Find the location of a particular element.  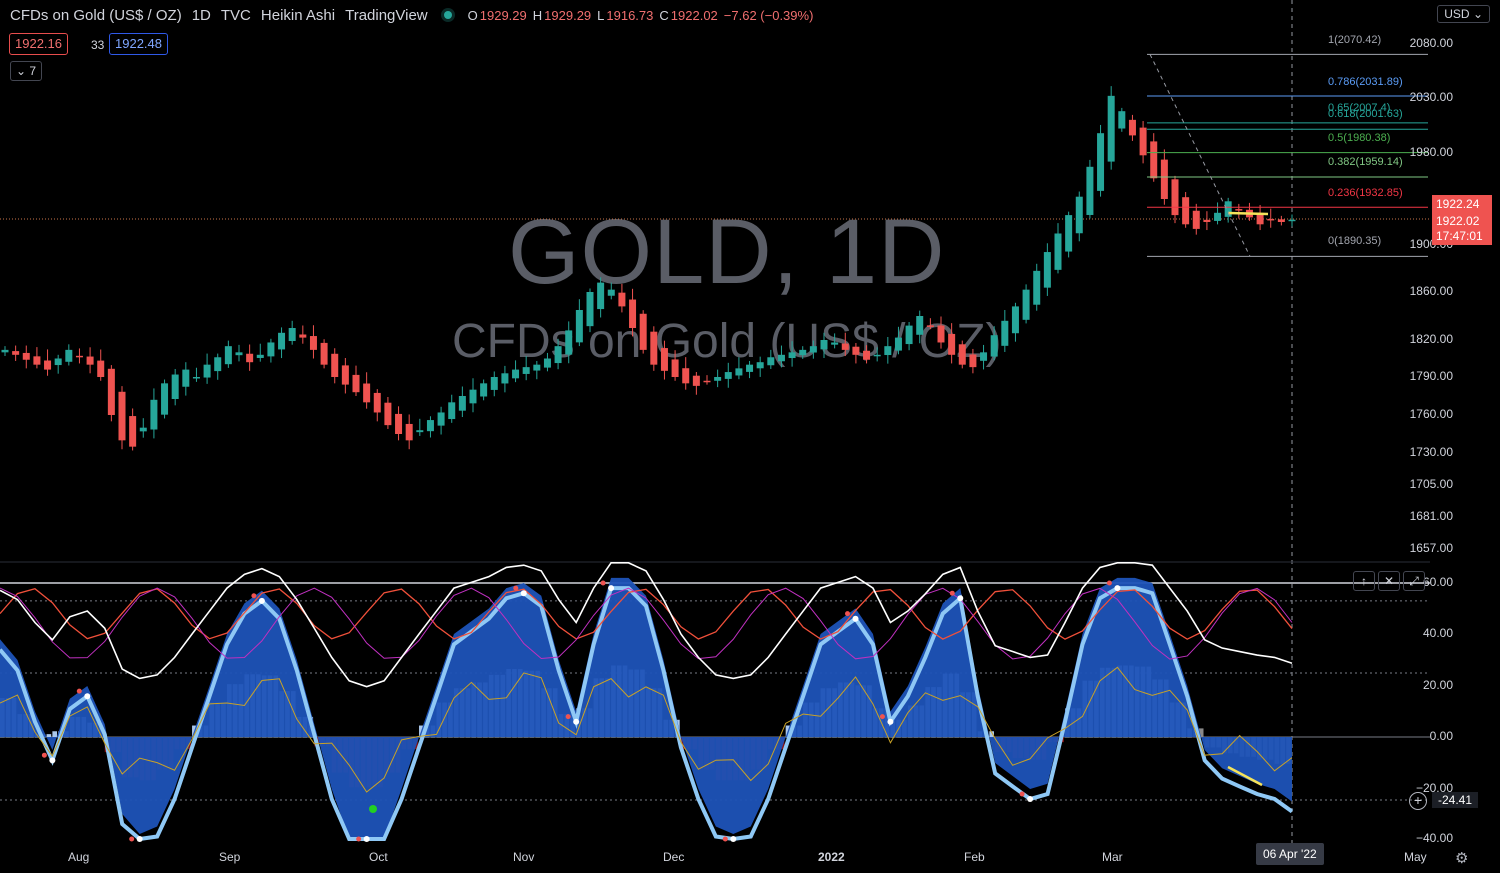

open-key: O is located at coordinates (472, 15).